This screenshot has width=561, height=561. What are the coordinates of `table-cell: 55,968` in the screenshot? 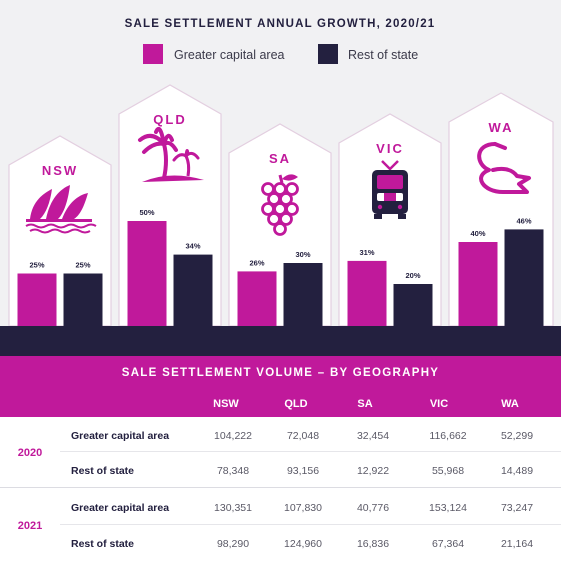 It's located at (448, 471).